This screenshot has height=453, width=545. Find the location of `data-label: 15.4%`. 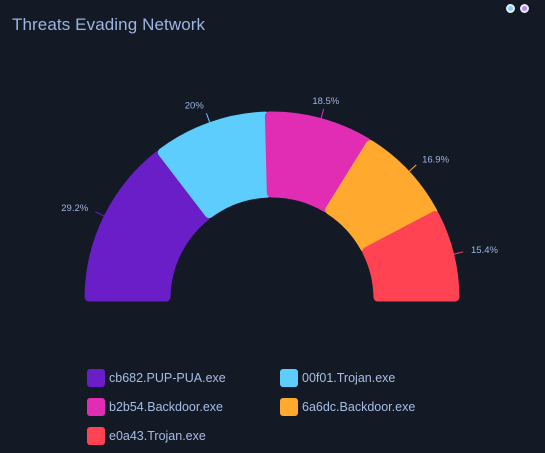

data-label: 15.4% is located at coordinates (484, 250).